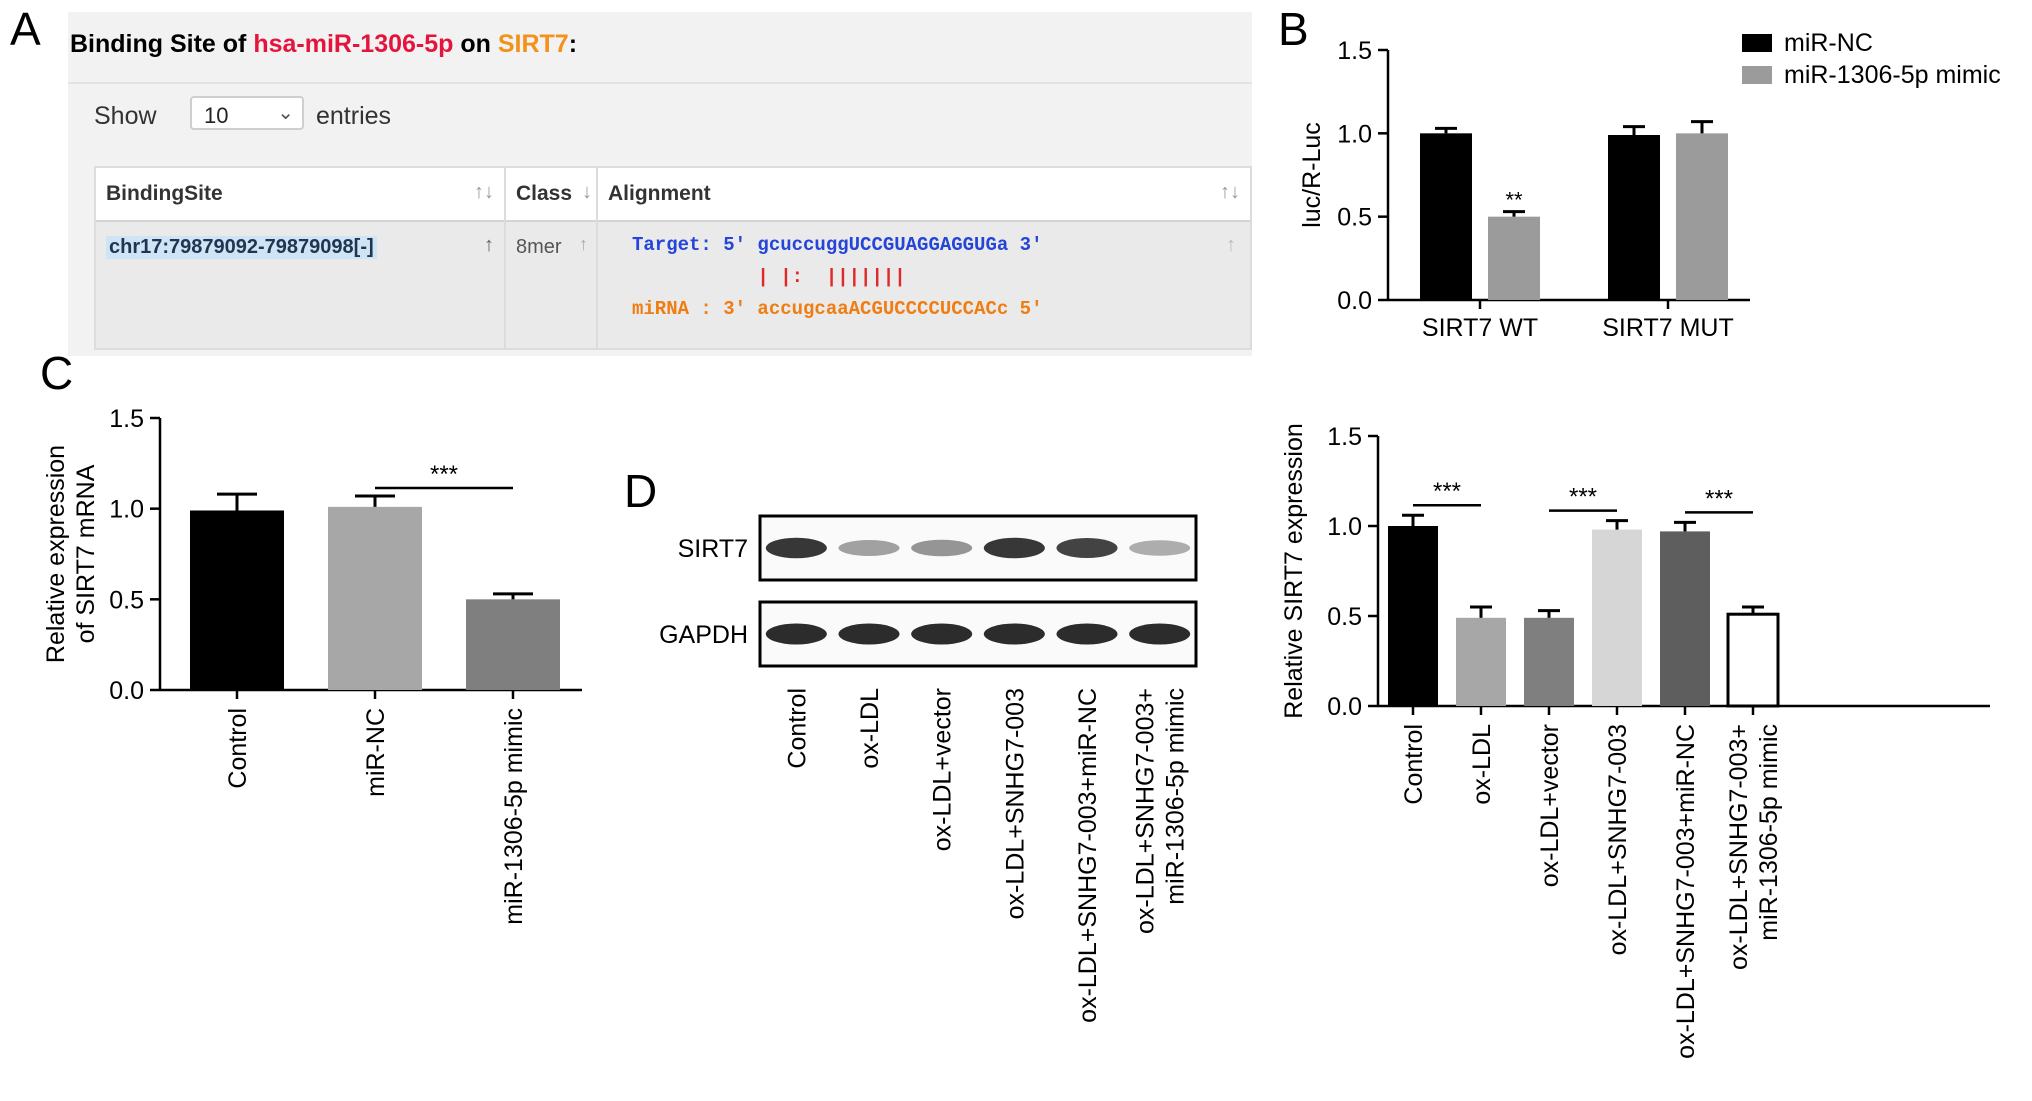 This screenshot has width=2032, height=1101. What do you see at coordinates (703, 635) in the screenshot?
I see `blot-row-label: GAPDH` at bounding box center [703, 635].